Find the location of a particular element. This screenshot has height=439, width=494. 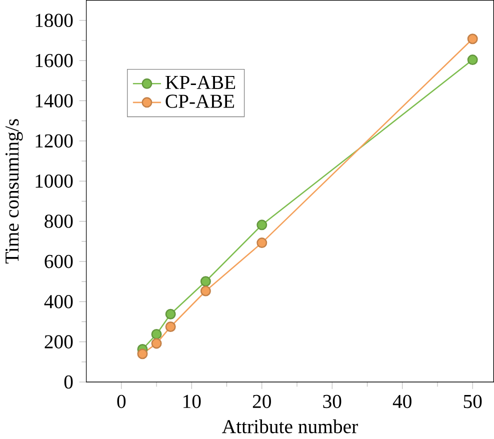

x-tick-label: 30 is located at coordinates (332, 401).